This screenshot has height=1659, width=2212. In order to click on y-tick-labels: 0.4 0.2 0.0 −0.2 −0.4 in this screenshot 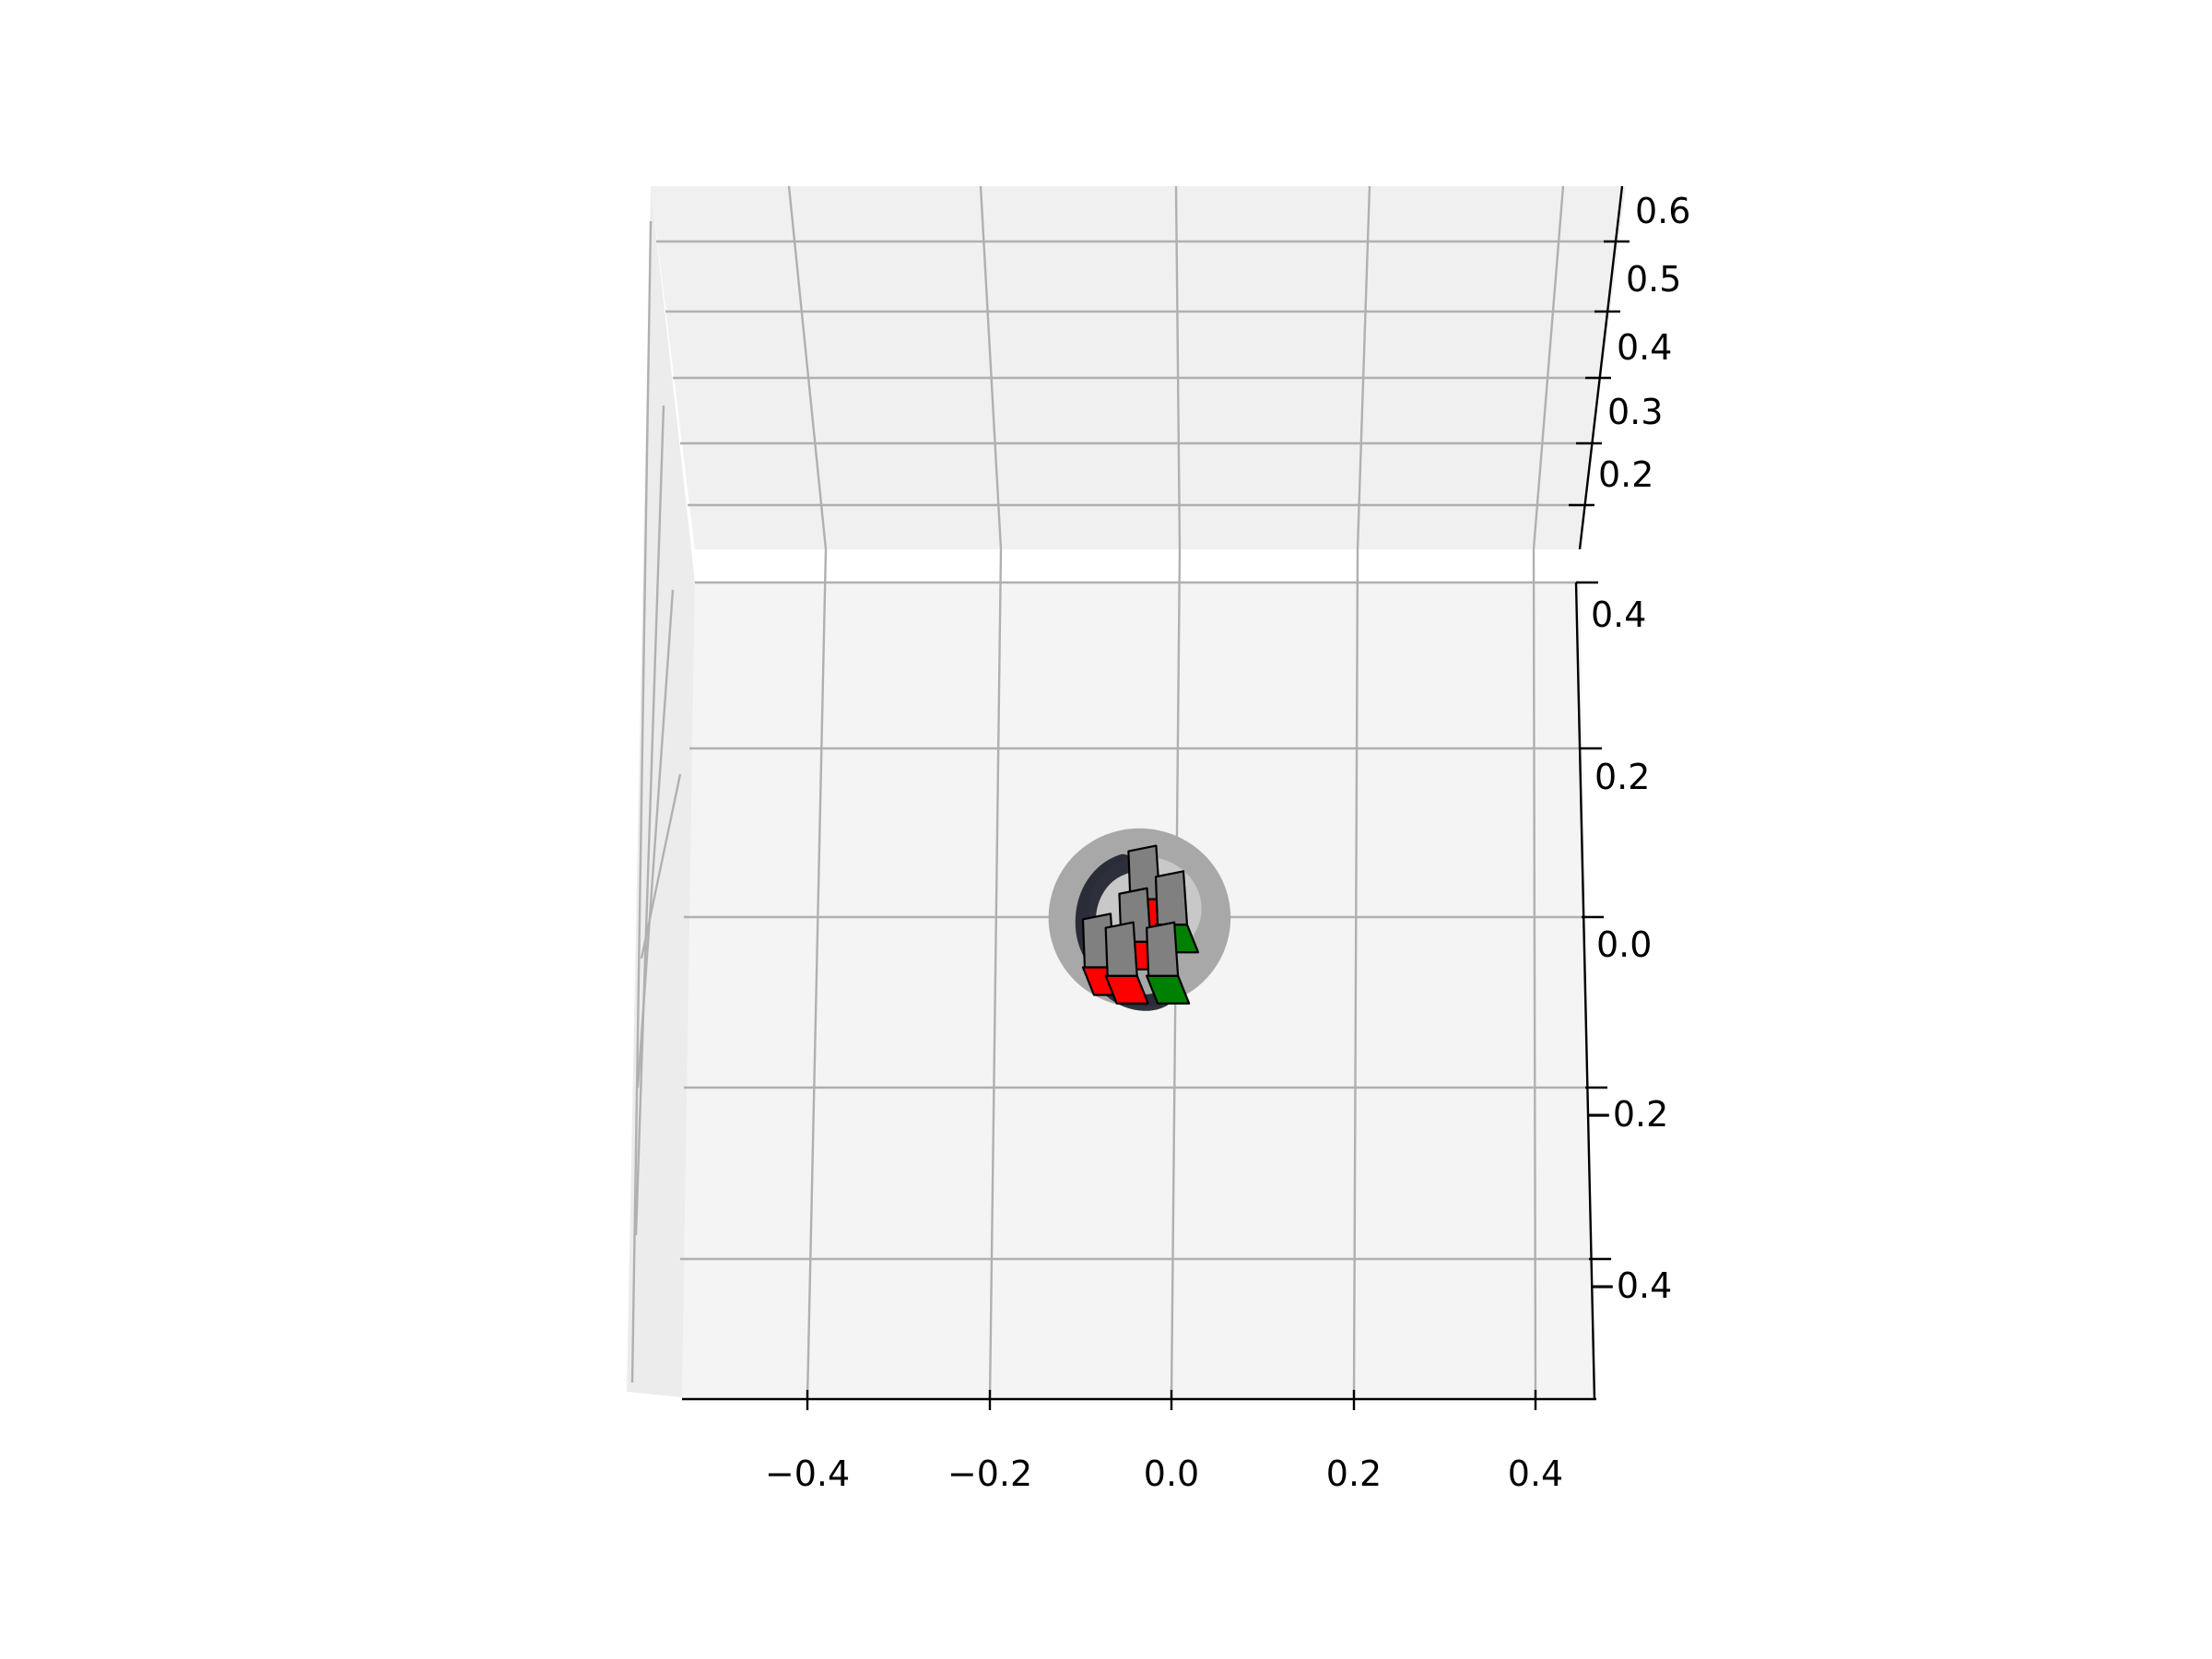, I will do `click(1627, 950)`.